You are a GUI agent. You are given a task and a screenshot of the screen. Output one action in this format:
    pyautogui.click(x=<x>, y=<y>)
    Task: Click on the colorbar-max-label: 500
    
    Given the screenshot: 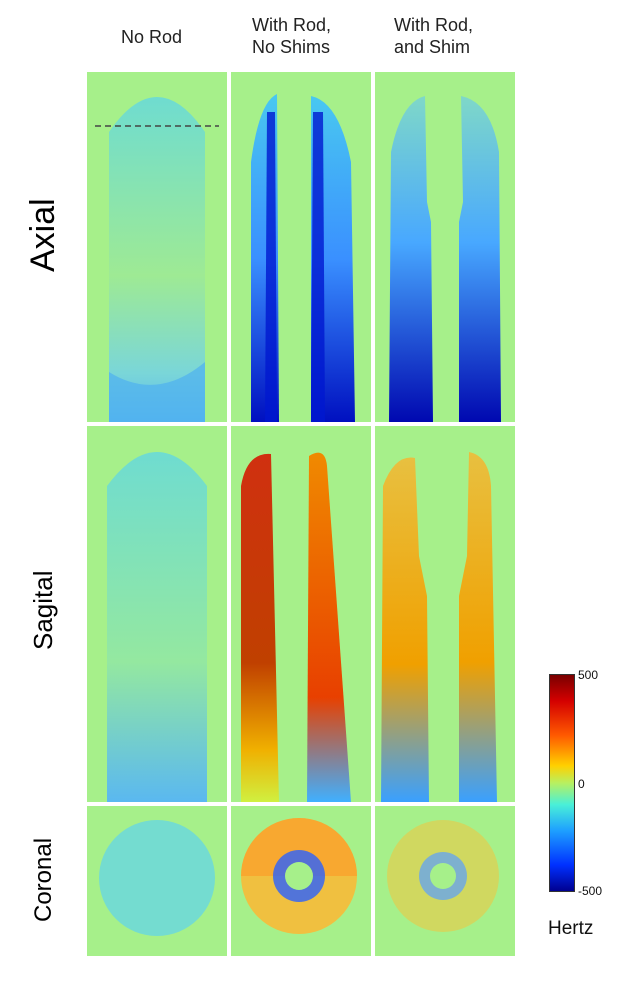 What is the action you would take?
    pyautogui.click(x=588, y=675)
    